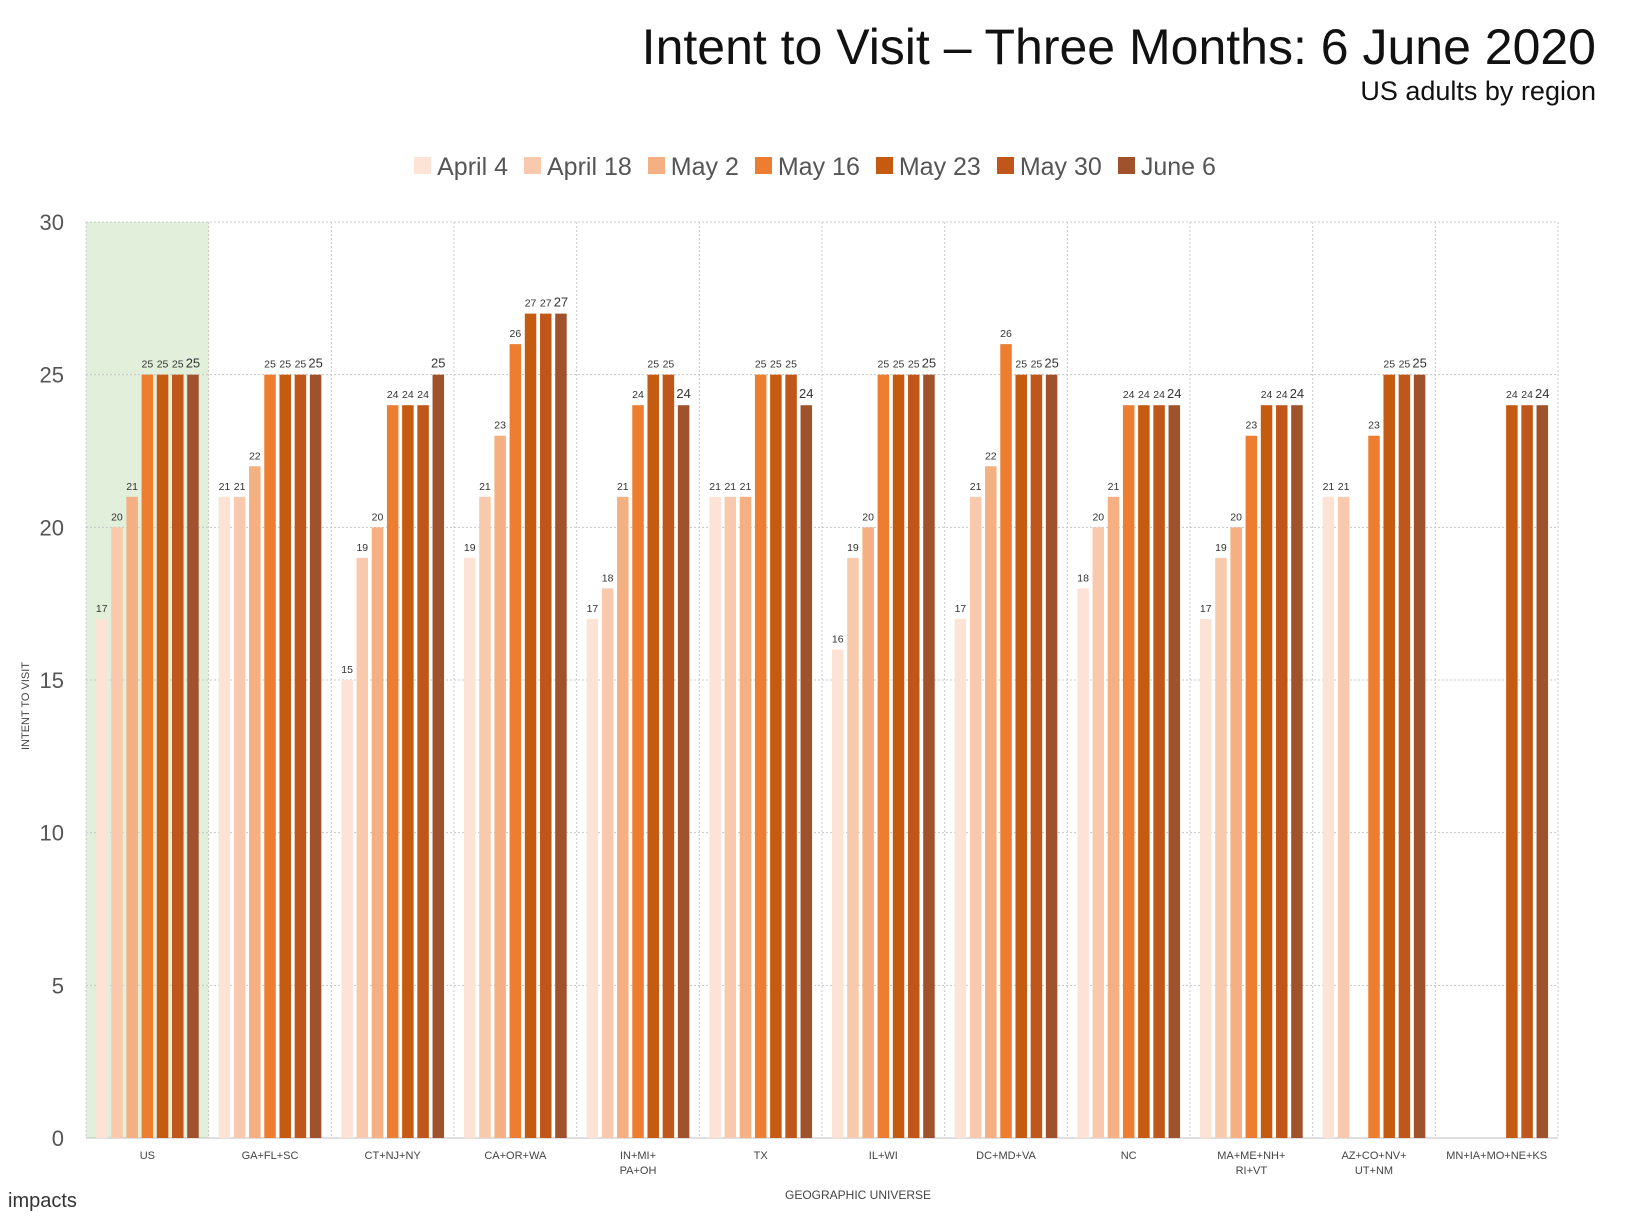  Describe the element at coordinates (58, 985) in the screenshot. I see `y-tick-label: 5` at that location.